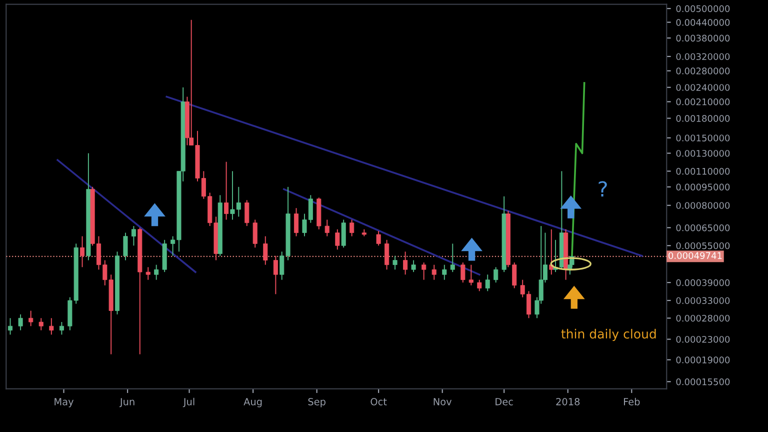 The width and height of the screenshot is (768, 432). What do you see at coordinates (703, 187) in the screenshot?
I see `y-tick-label: 0.00095000` at bounding box center [703, 187].